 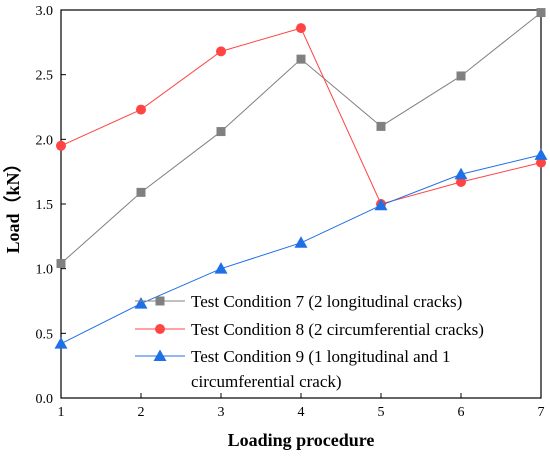 I want to click on y-tick-label: 3.0, so click(x=45, y=11).